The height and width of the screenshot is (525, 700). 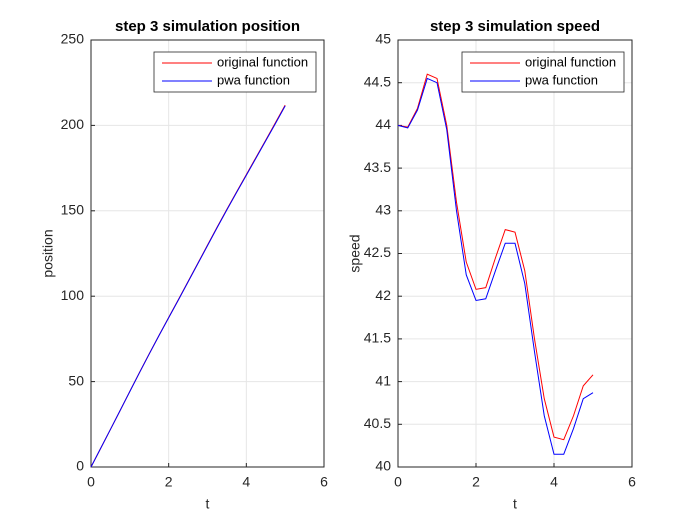 What do you see at coordinates (73, 39) in the screenshot?
I see `y-tick-label: 250` at bounding box center [73, 39].